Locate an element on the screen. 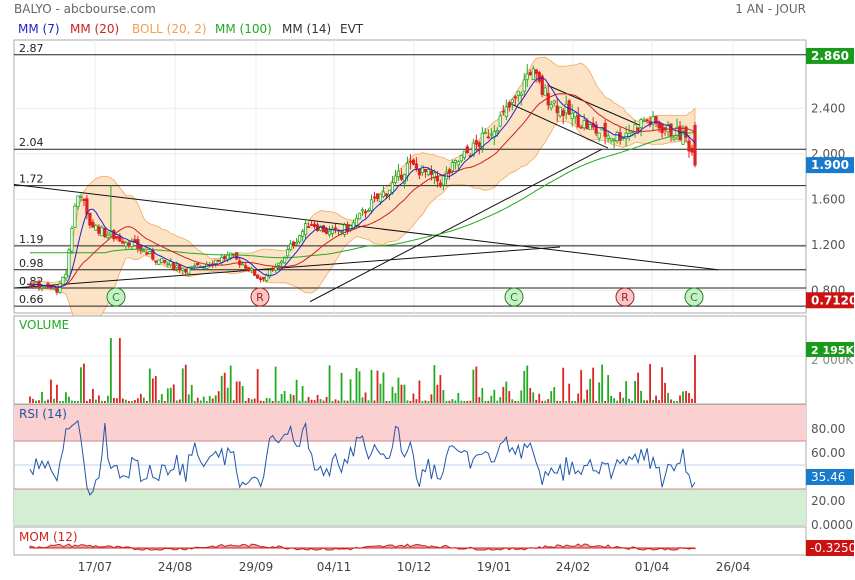 The width and height of the screenshot is (855, 580). price-badge is located at coordinates (830, 55).